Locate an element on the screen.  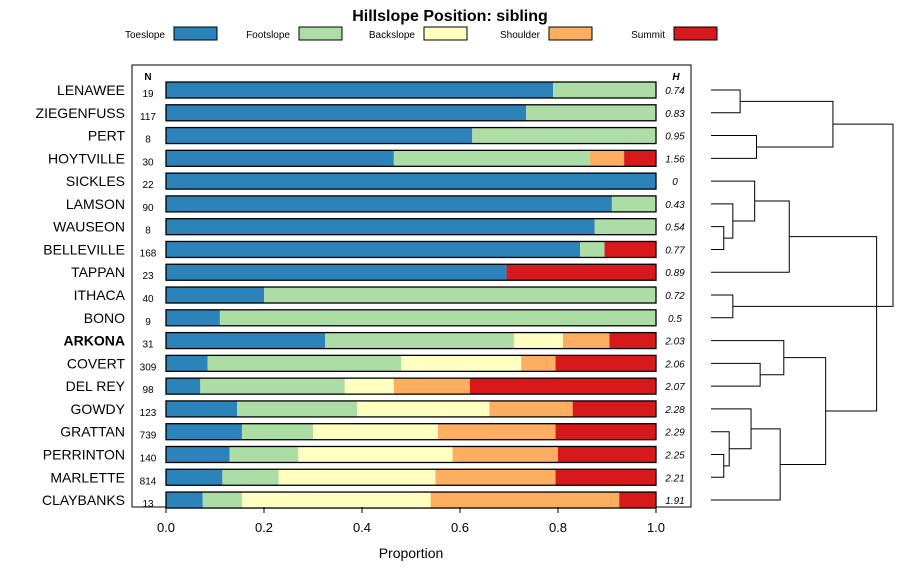
h-value: 2.07 is located at coordinates (674, 387).